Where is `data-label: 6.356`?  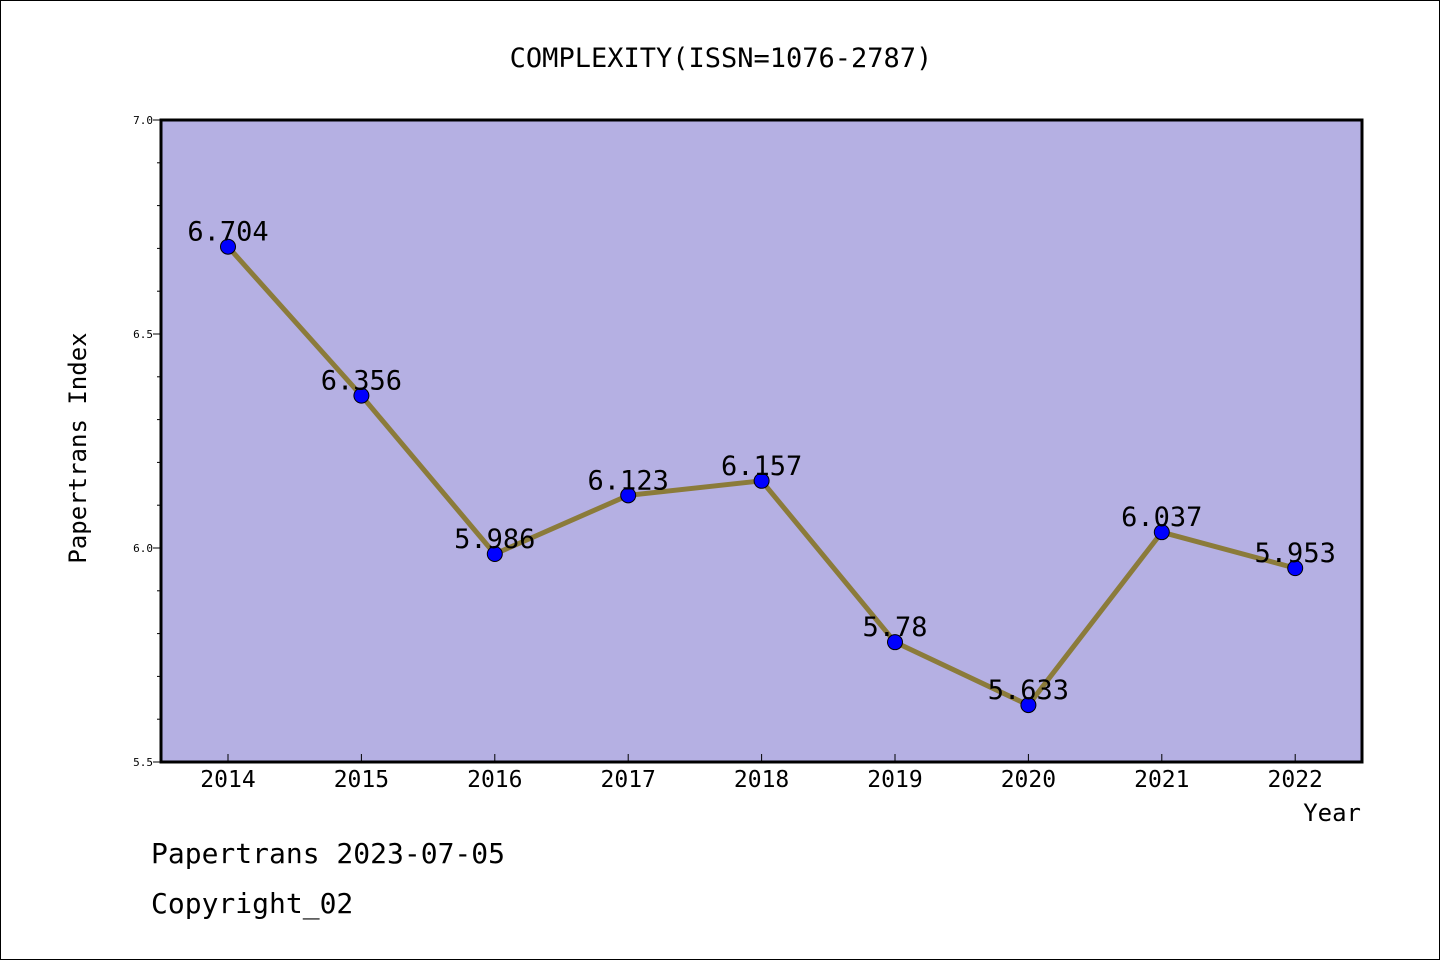
data-label: 6.356 is located at coordinates (361, 381).